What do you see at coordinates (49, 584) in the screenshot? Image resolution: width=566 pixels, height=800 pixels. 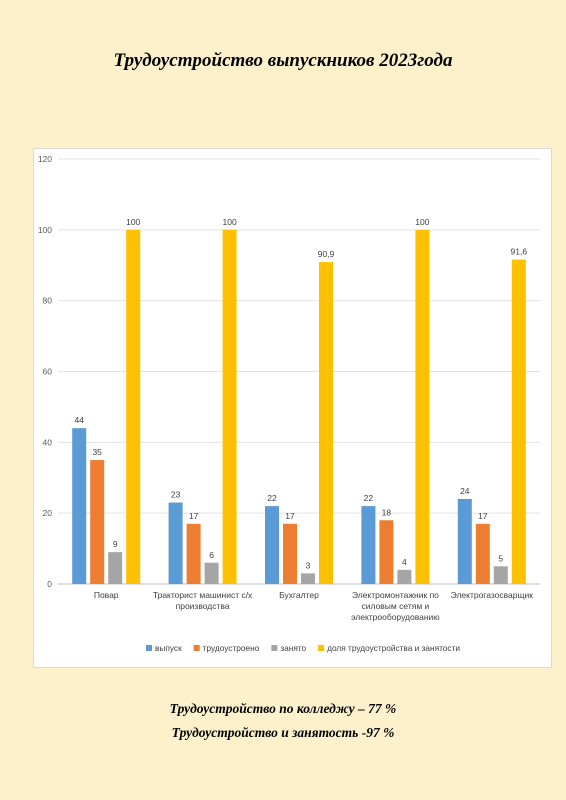 I see `y-tick-label: 0` at bounding box center [49, 584].